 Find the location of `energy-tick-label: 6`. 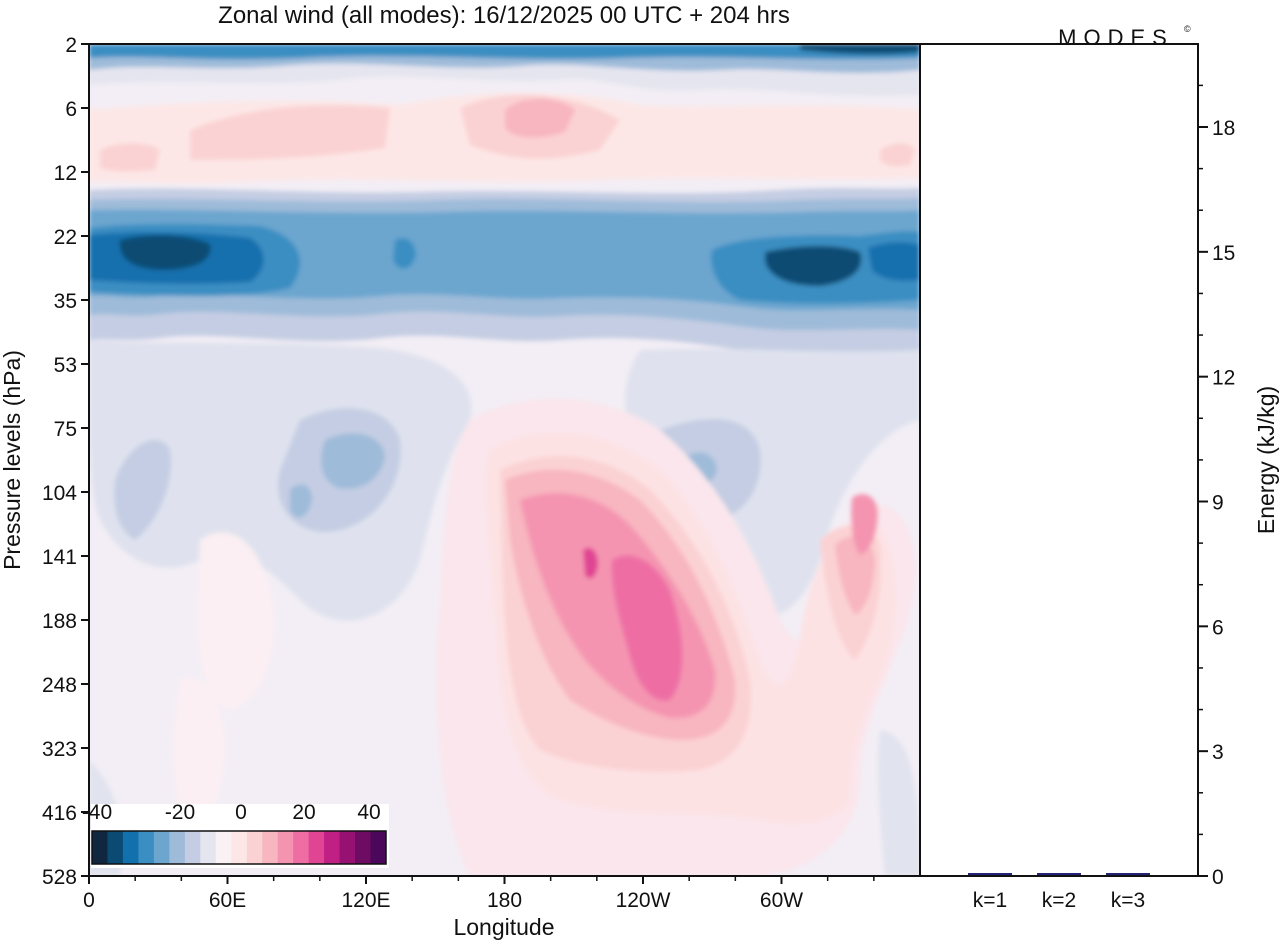

energy-tick-label: 6 is located at coordinates (1218, 627).